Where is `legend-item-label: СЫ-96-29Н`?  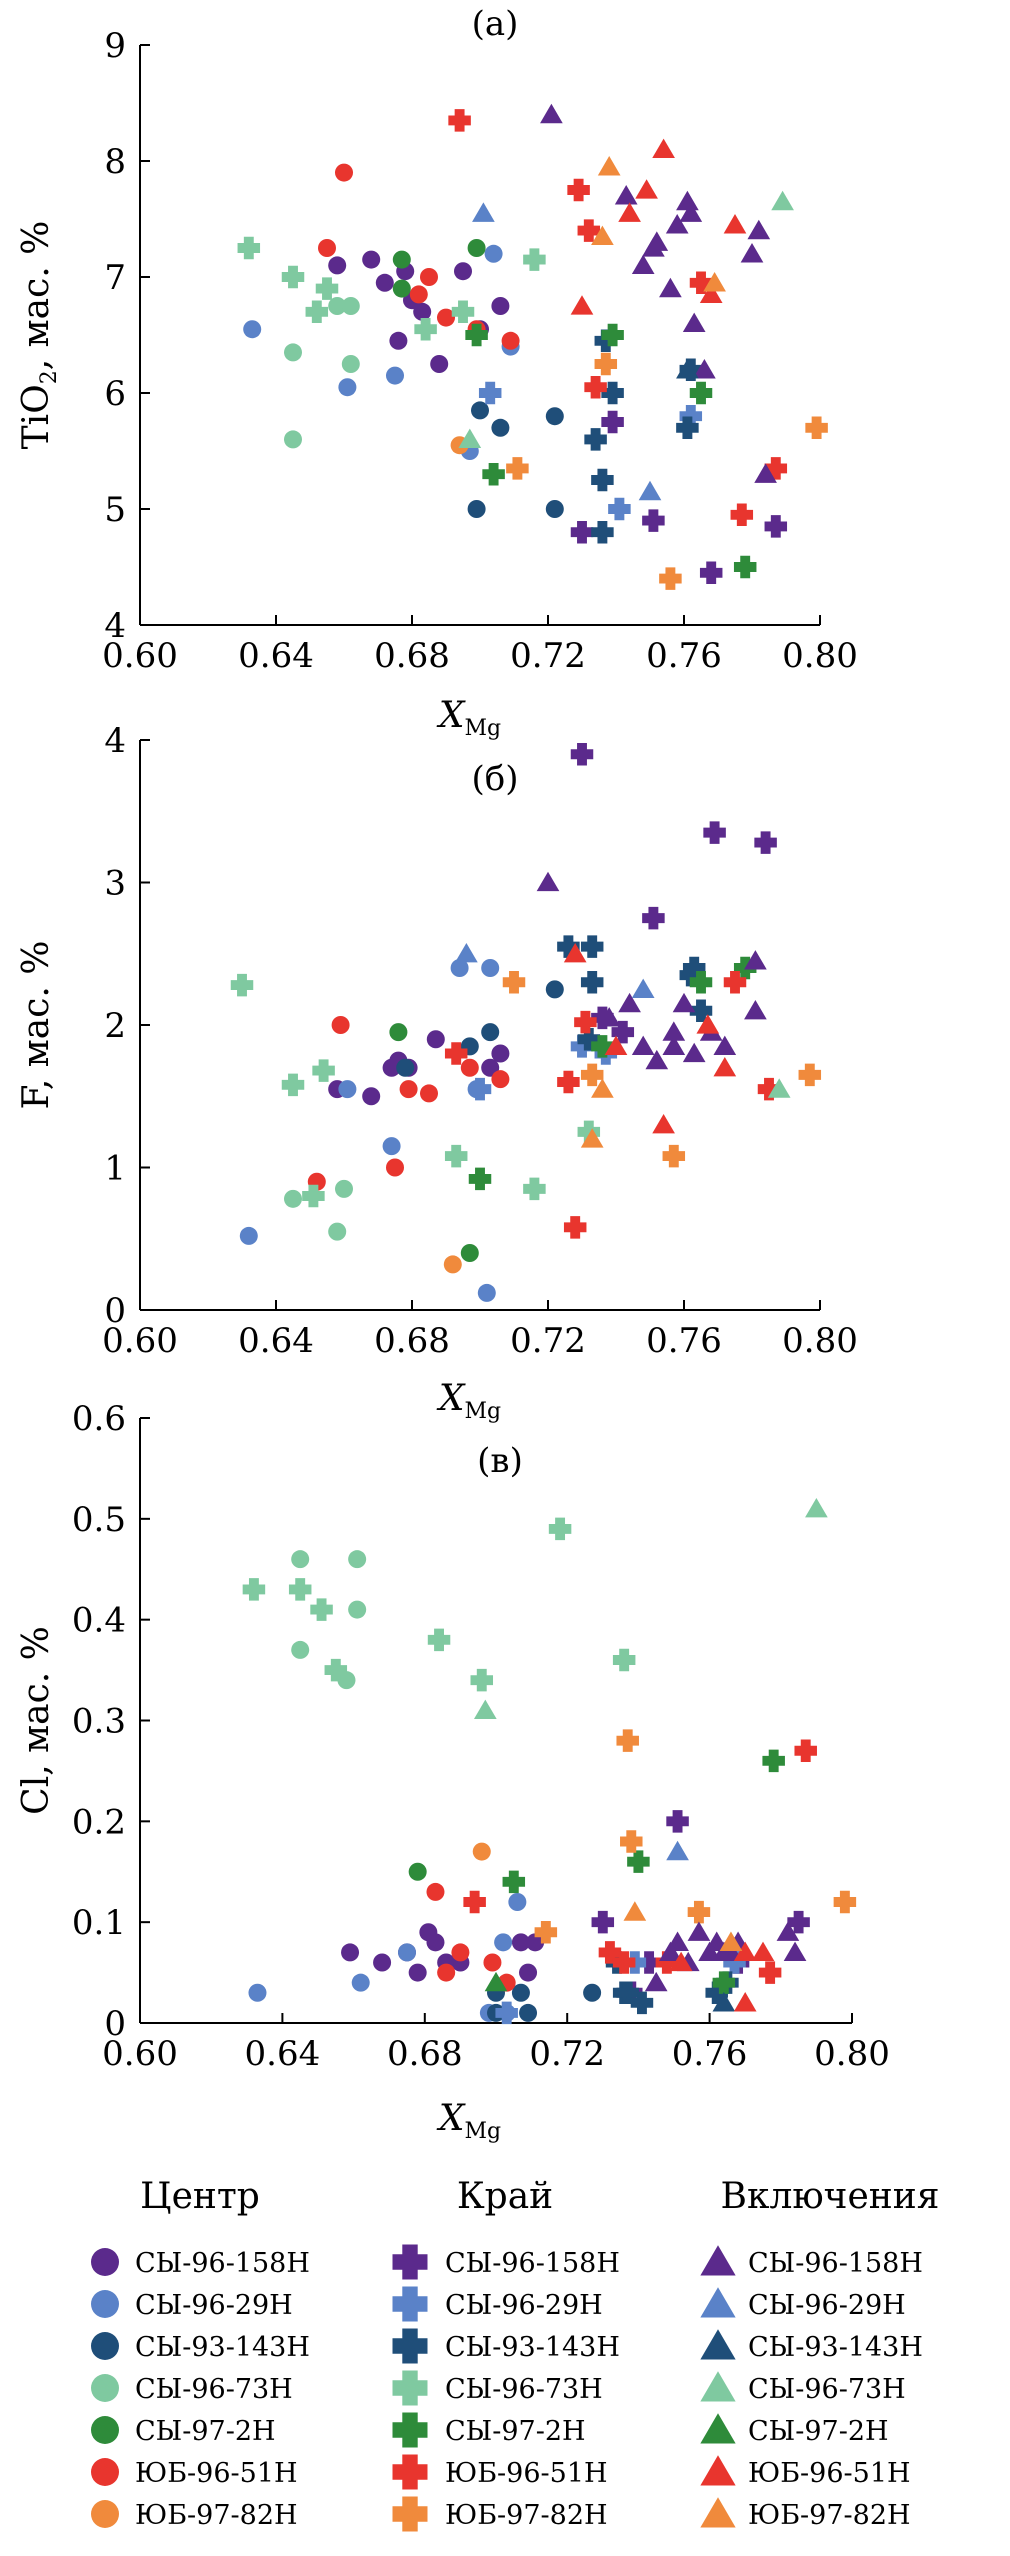 legend-item-label: СЫ-96-29Н is located at coordinates (827, 2305).